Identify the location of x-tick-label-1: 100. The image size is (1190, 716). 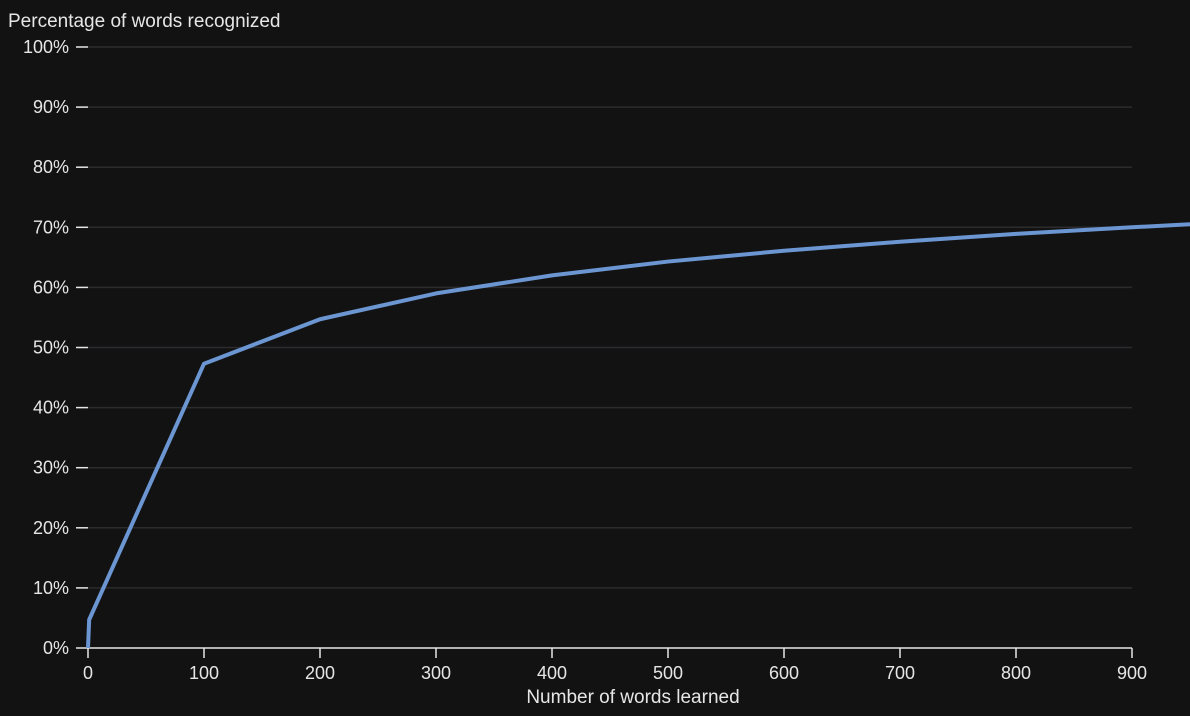
(204, 673).